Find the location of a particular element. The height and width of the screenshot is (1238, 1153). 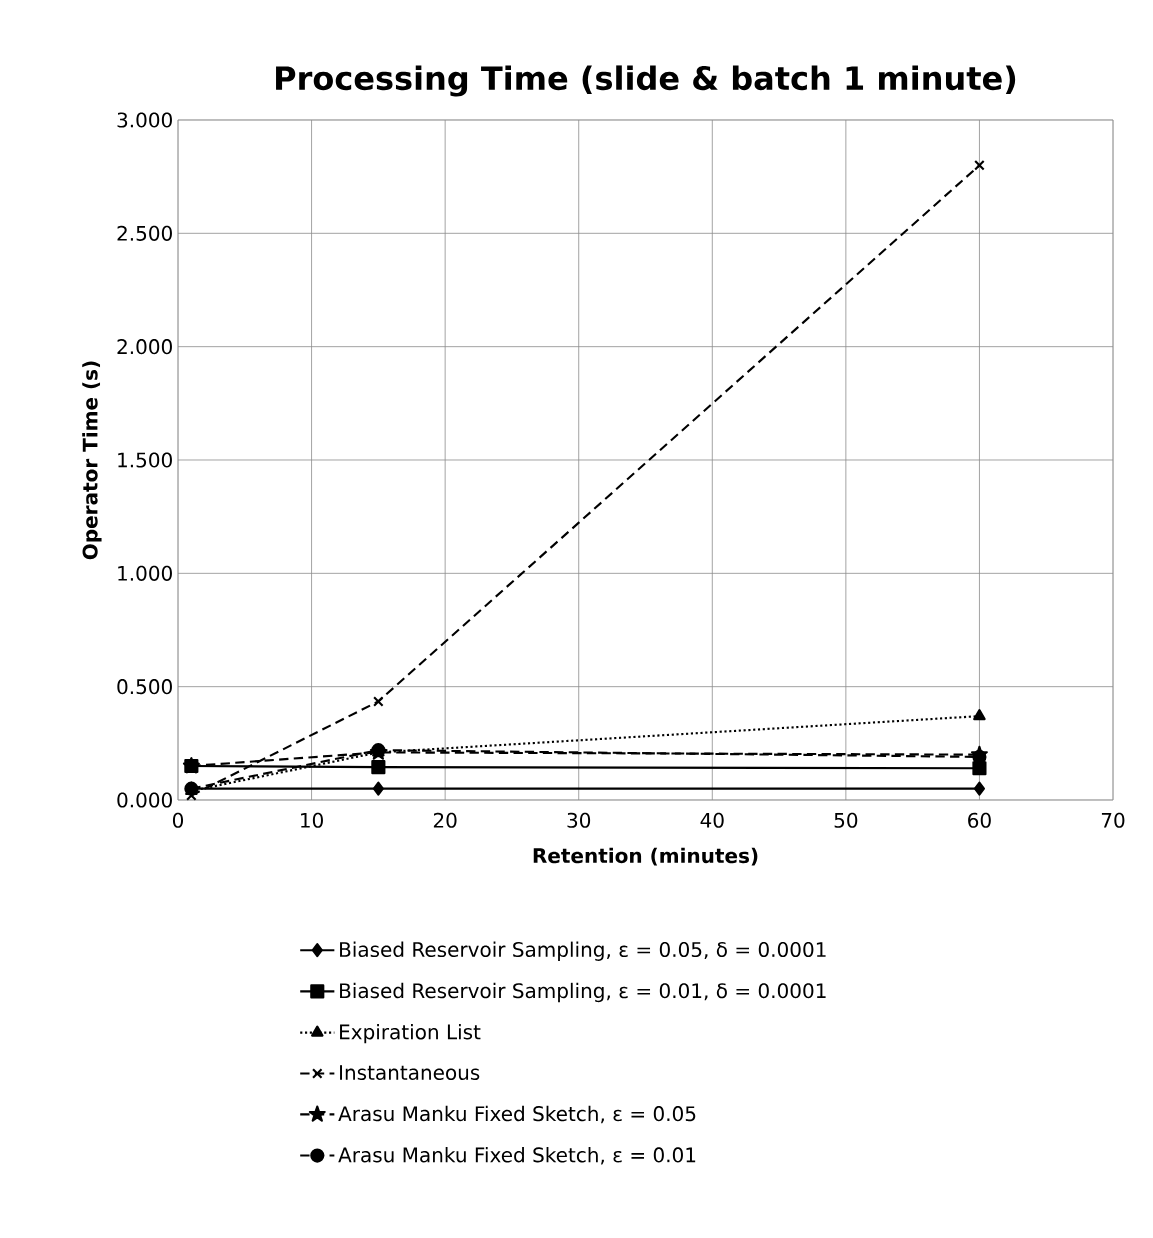

y-axis-title: Operator Time (s) is located at coordinates (92, 460).